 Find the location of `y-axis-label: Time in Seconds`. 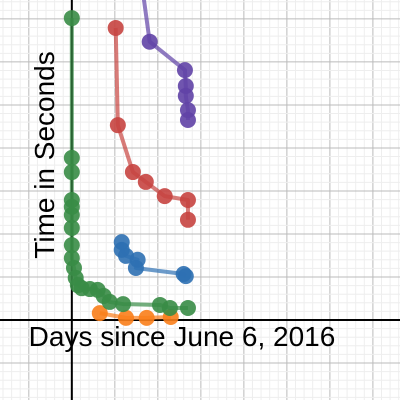

y-axis-label: Time in Seconds is located at coordinates (44, 155).